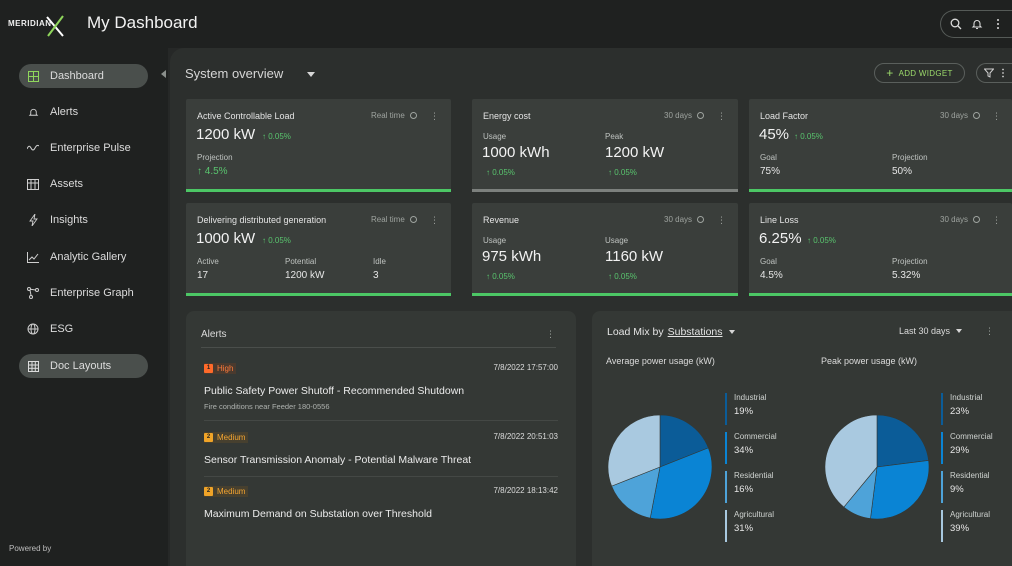  I want to click on card-title: Line Loss, so click(779, 220).